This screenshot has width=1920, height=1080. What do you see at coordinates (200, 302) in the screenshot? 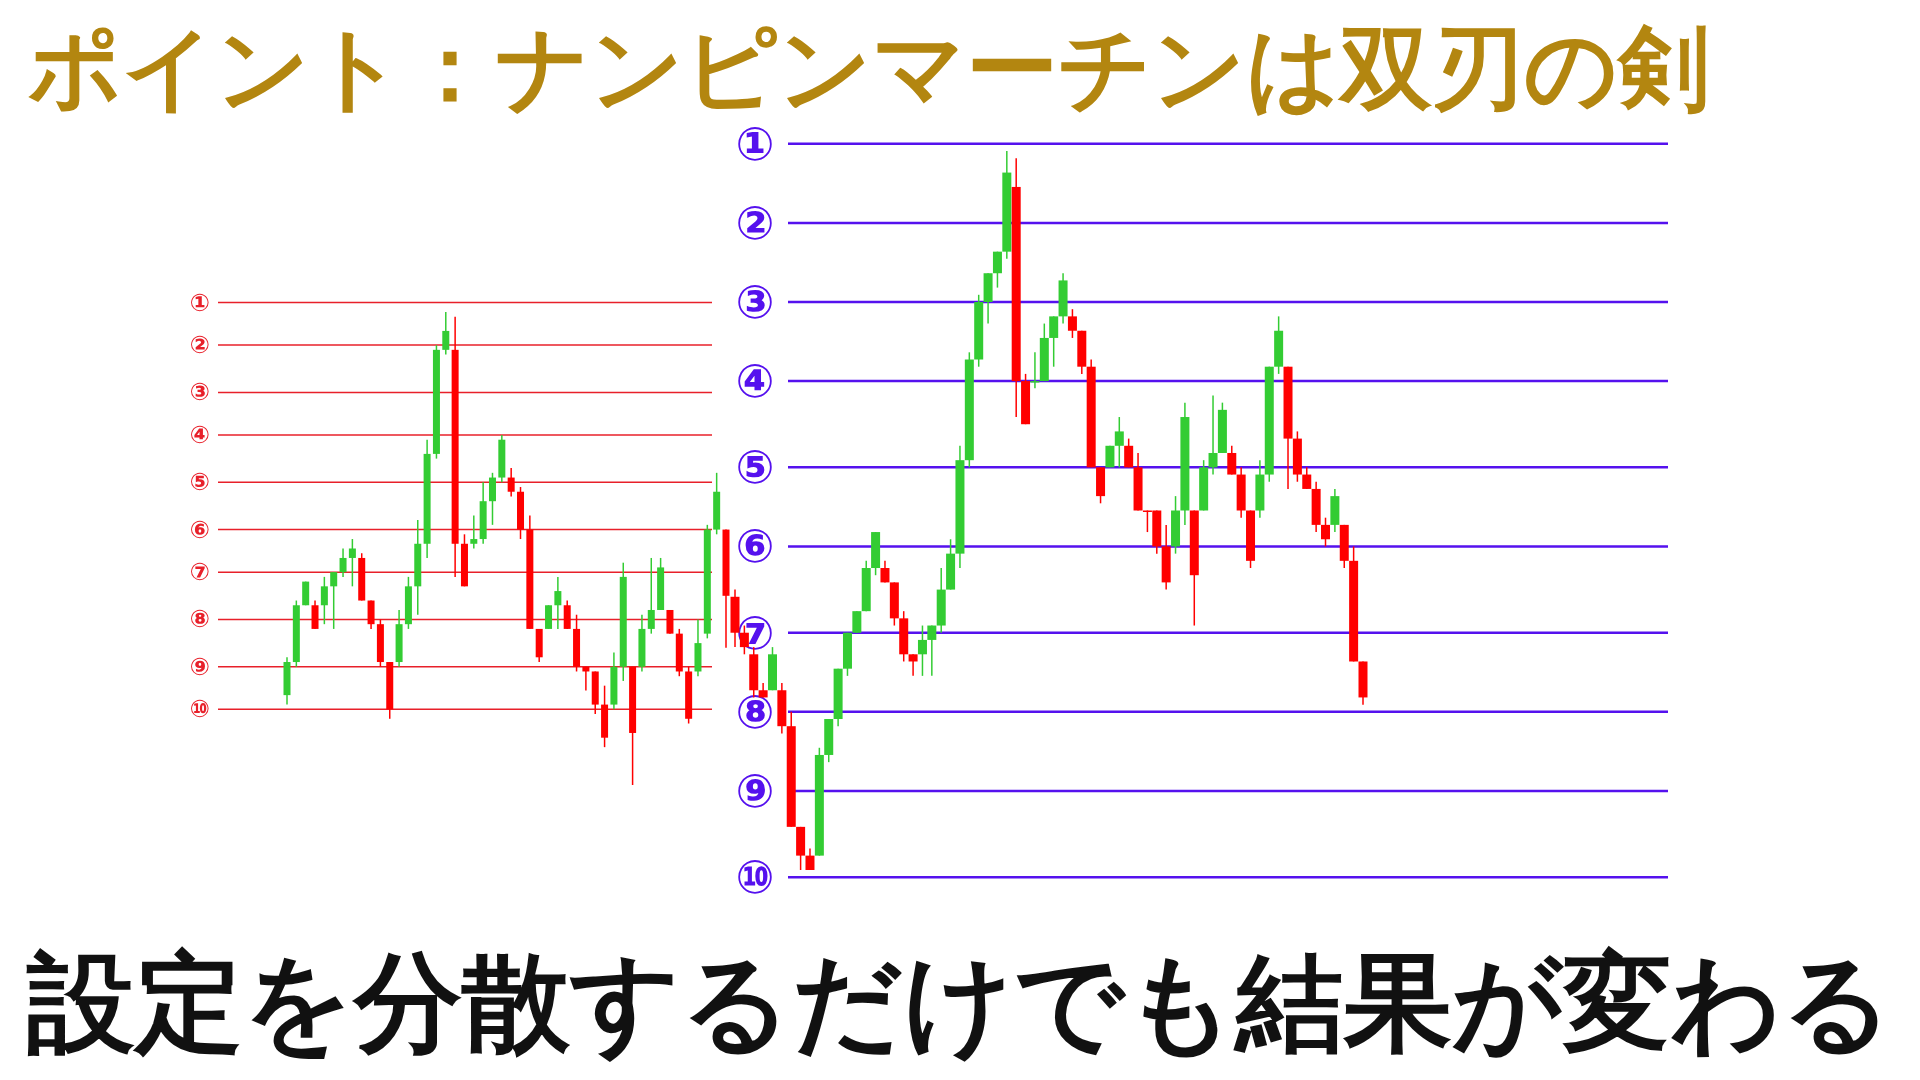
I see `ref-line-label: ①` at bounding box center [200, 302].